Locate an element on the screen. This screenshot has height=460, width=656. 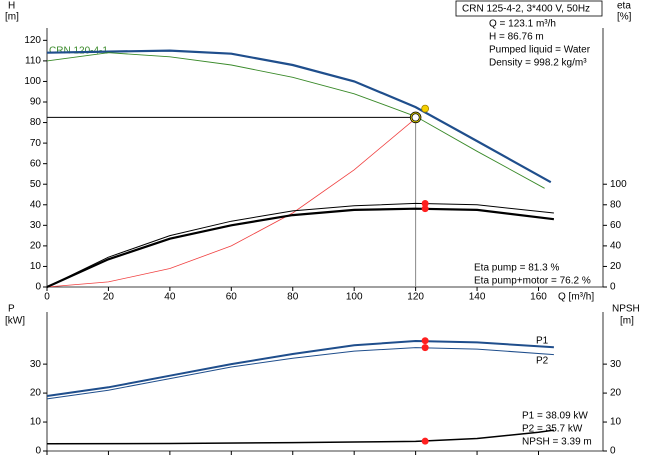
y2-tick-label: 80 is located at coordinates (616, 204).